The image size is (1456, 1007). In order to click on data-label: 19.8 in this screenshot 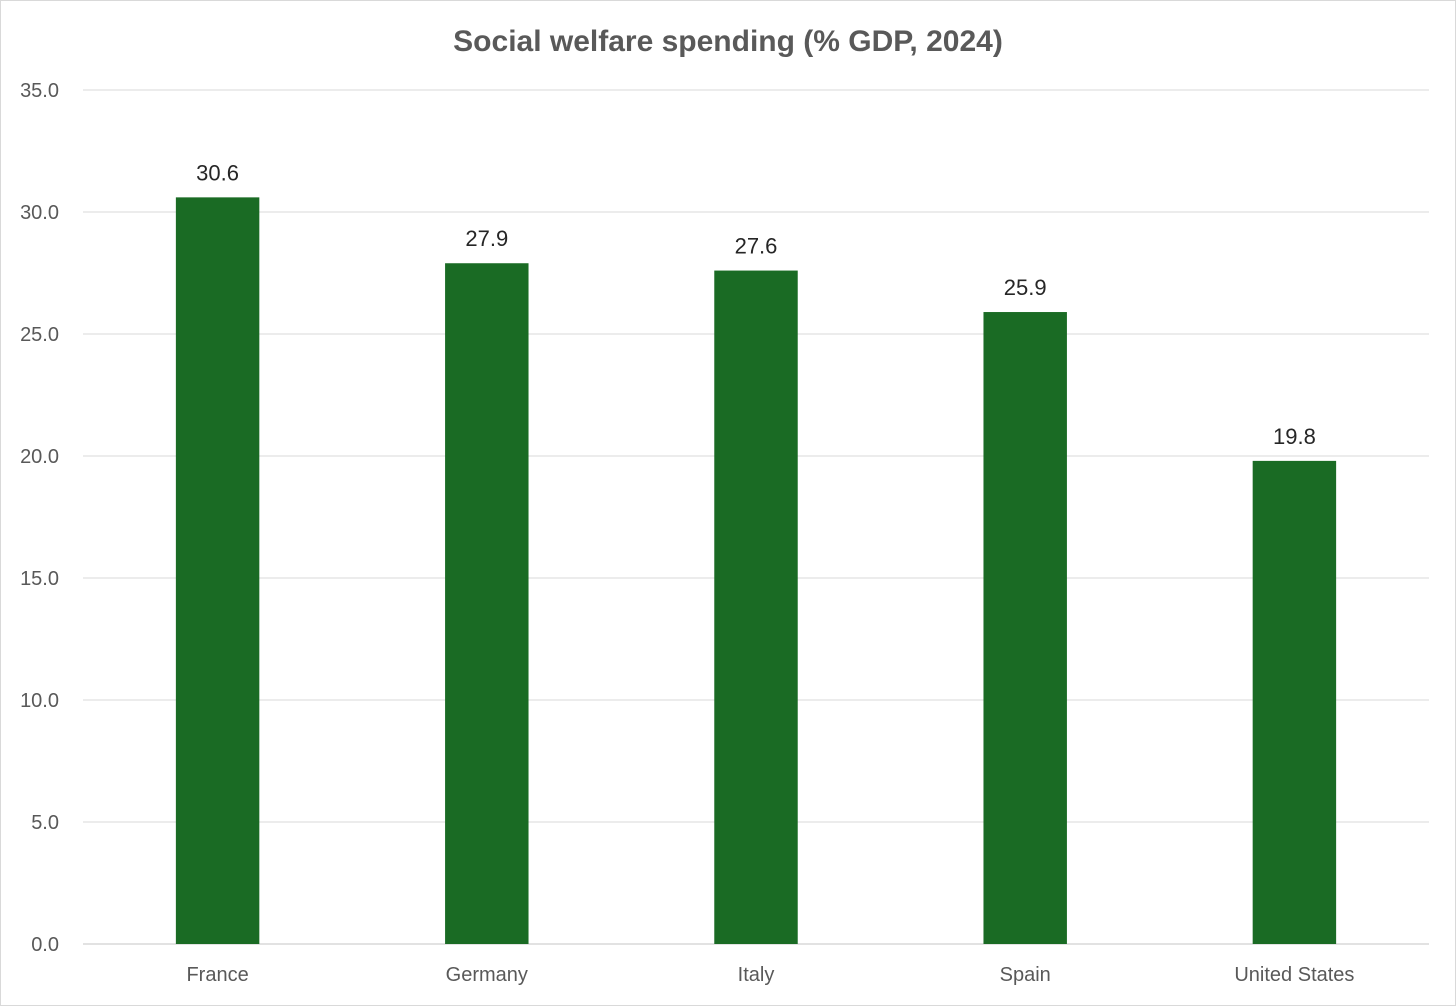, I will do `click(1294, 436)`.